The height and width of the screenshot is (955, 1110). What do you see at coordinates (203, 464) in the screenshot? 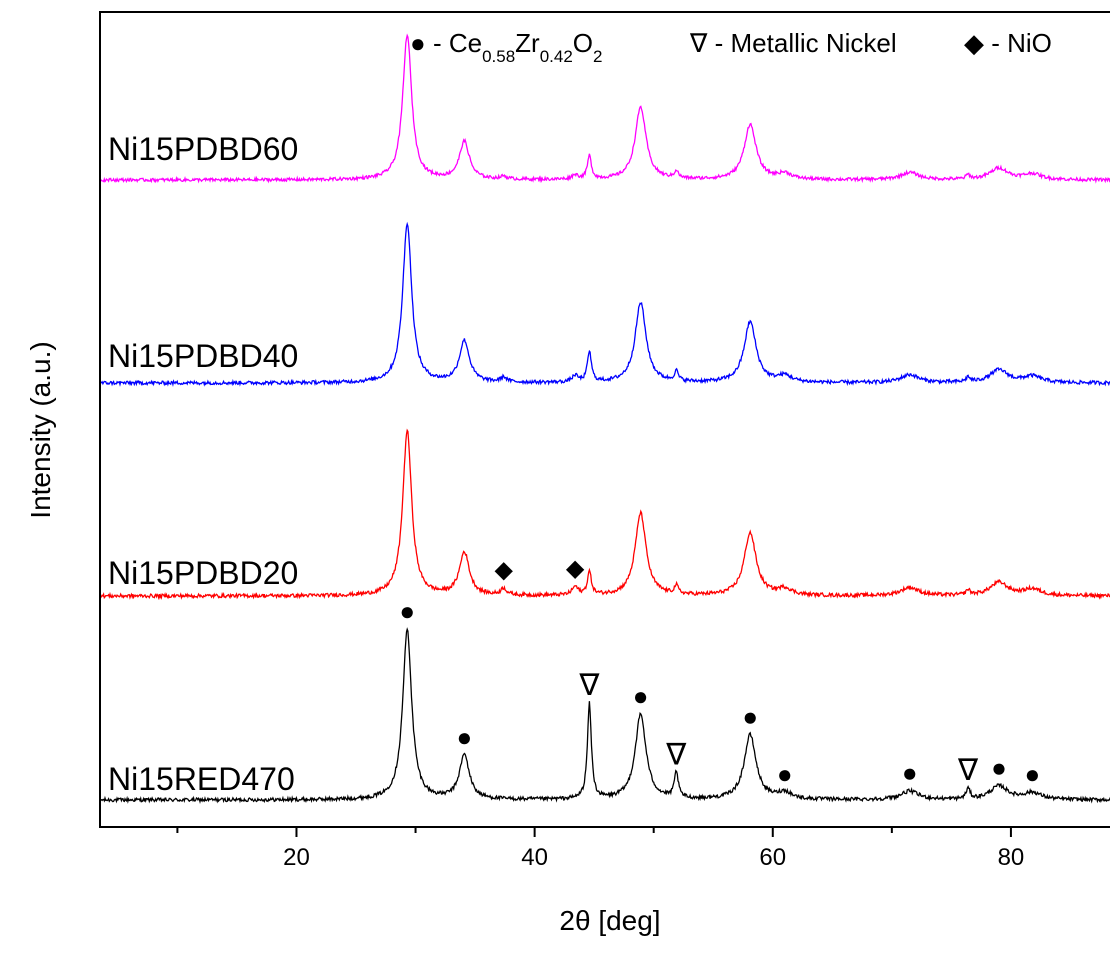
I see `series-label-layer: Ni15RED470 Ni15PDBD20 Ni15PDBD40 Ni15PDBD60` at bounding box center [203, 464].